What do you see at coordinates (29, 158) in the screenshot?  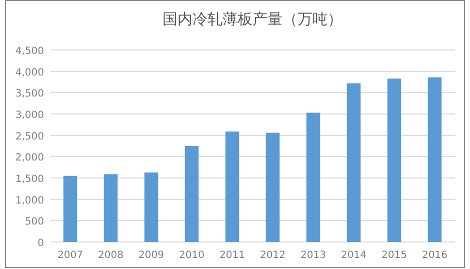 I see `y-tick-label: 2,000` at bounding box center [29, 158].